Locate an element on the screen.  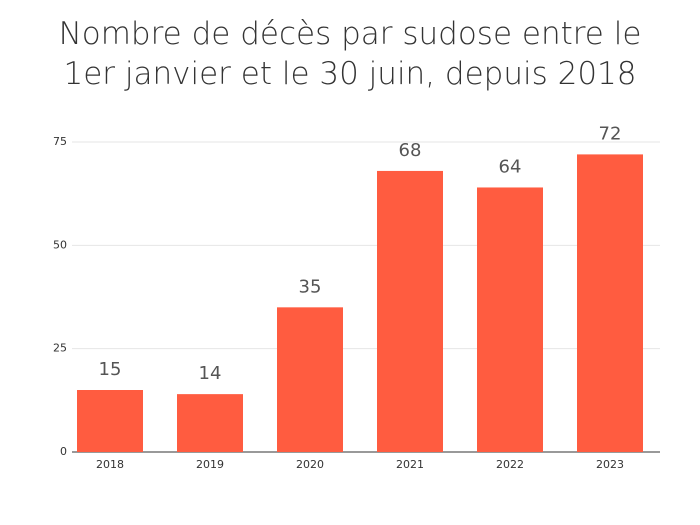
value-label: 14 is located at coordinates (210, 373).